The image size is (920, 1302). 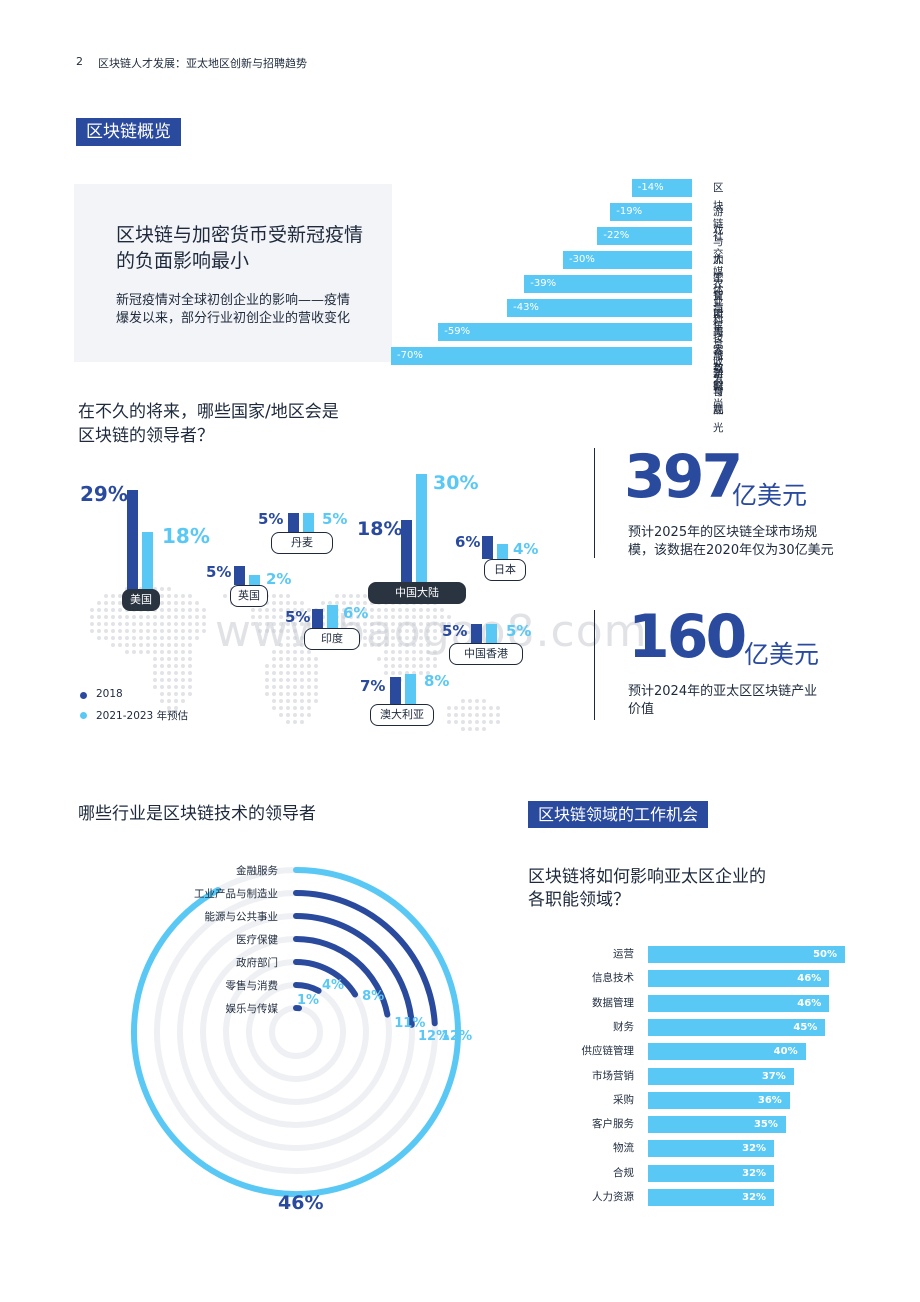 I want to click on revenue-bar-value: -43%, so click(x=526, y=307).